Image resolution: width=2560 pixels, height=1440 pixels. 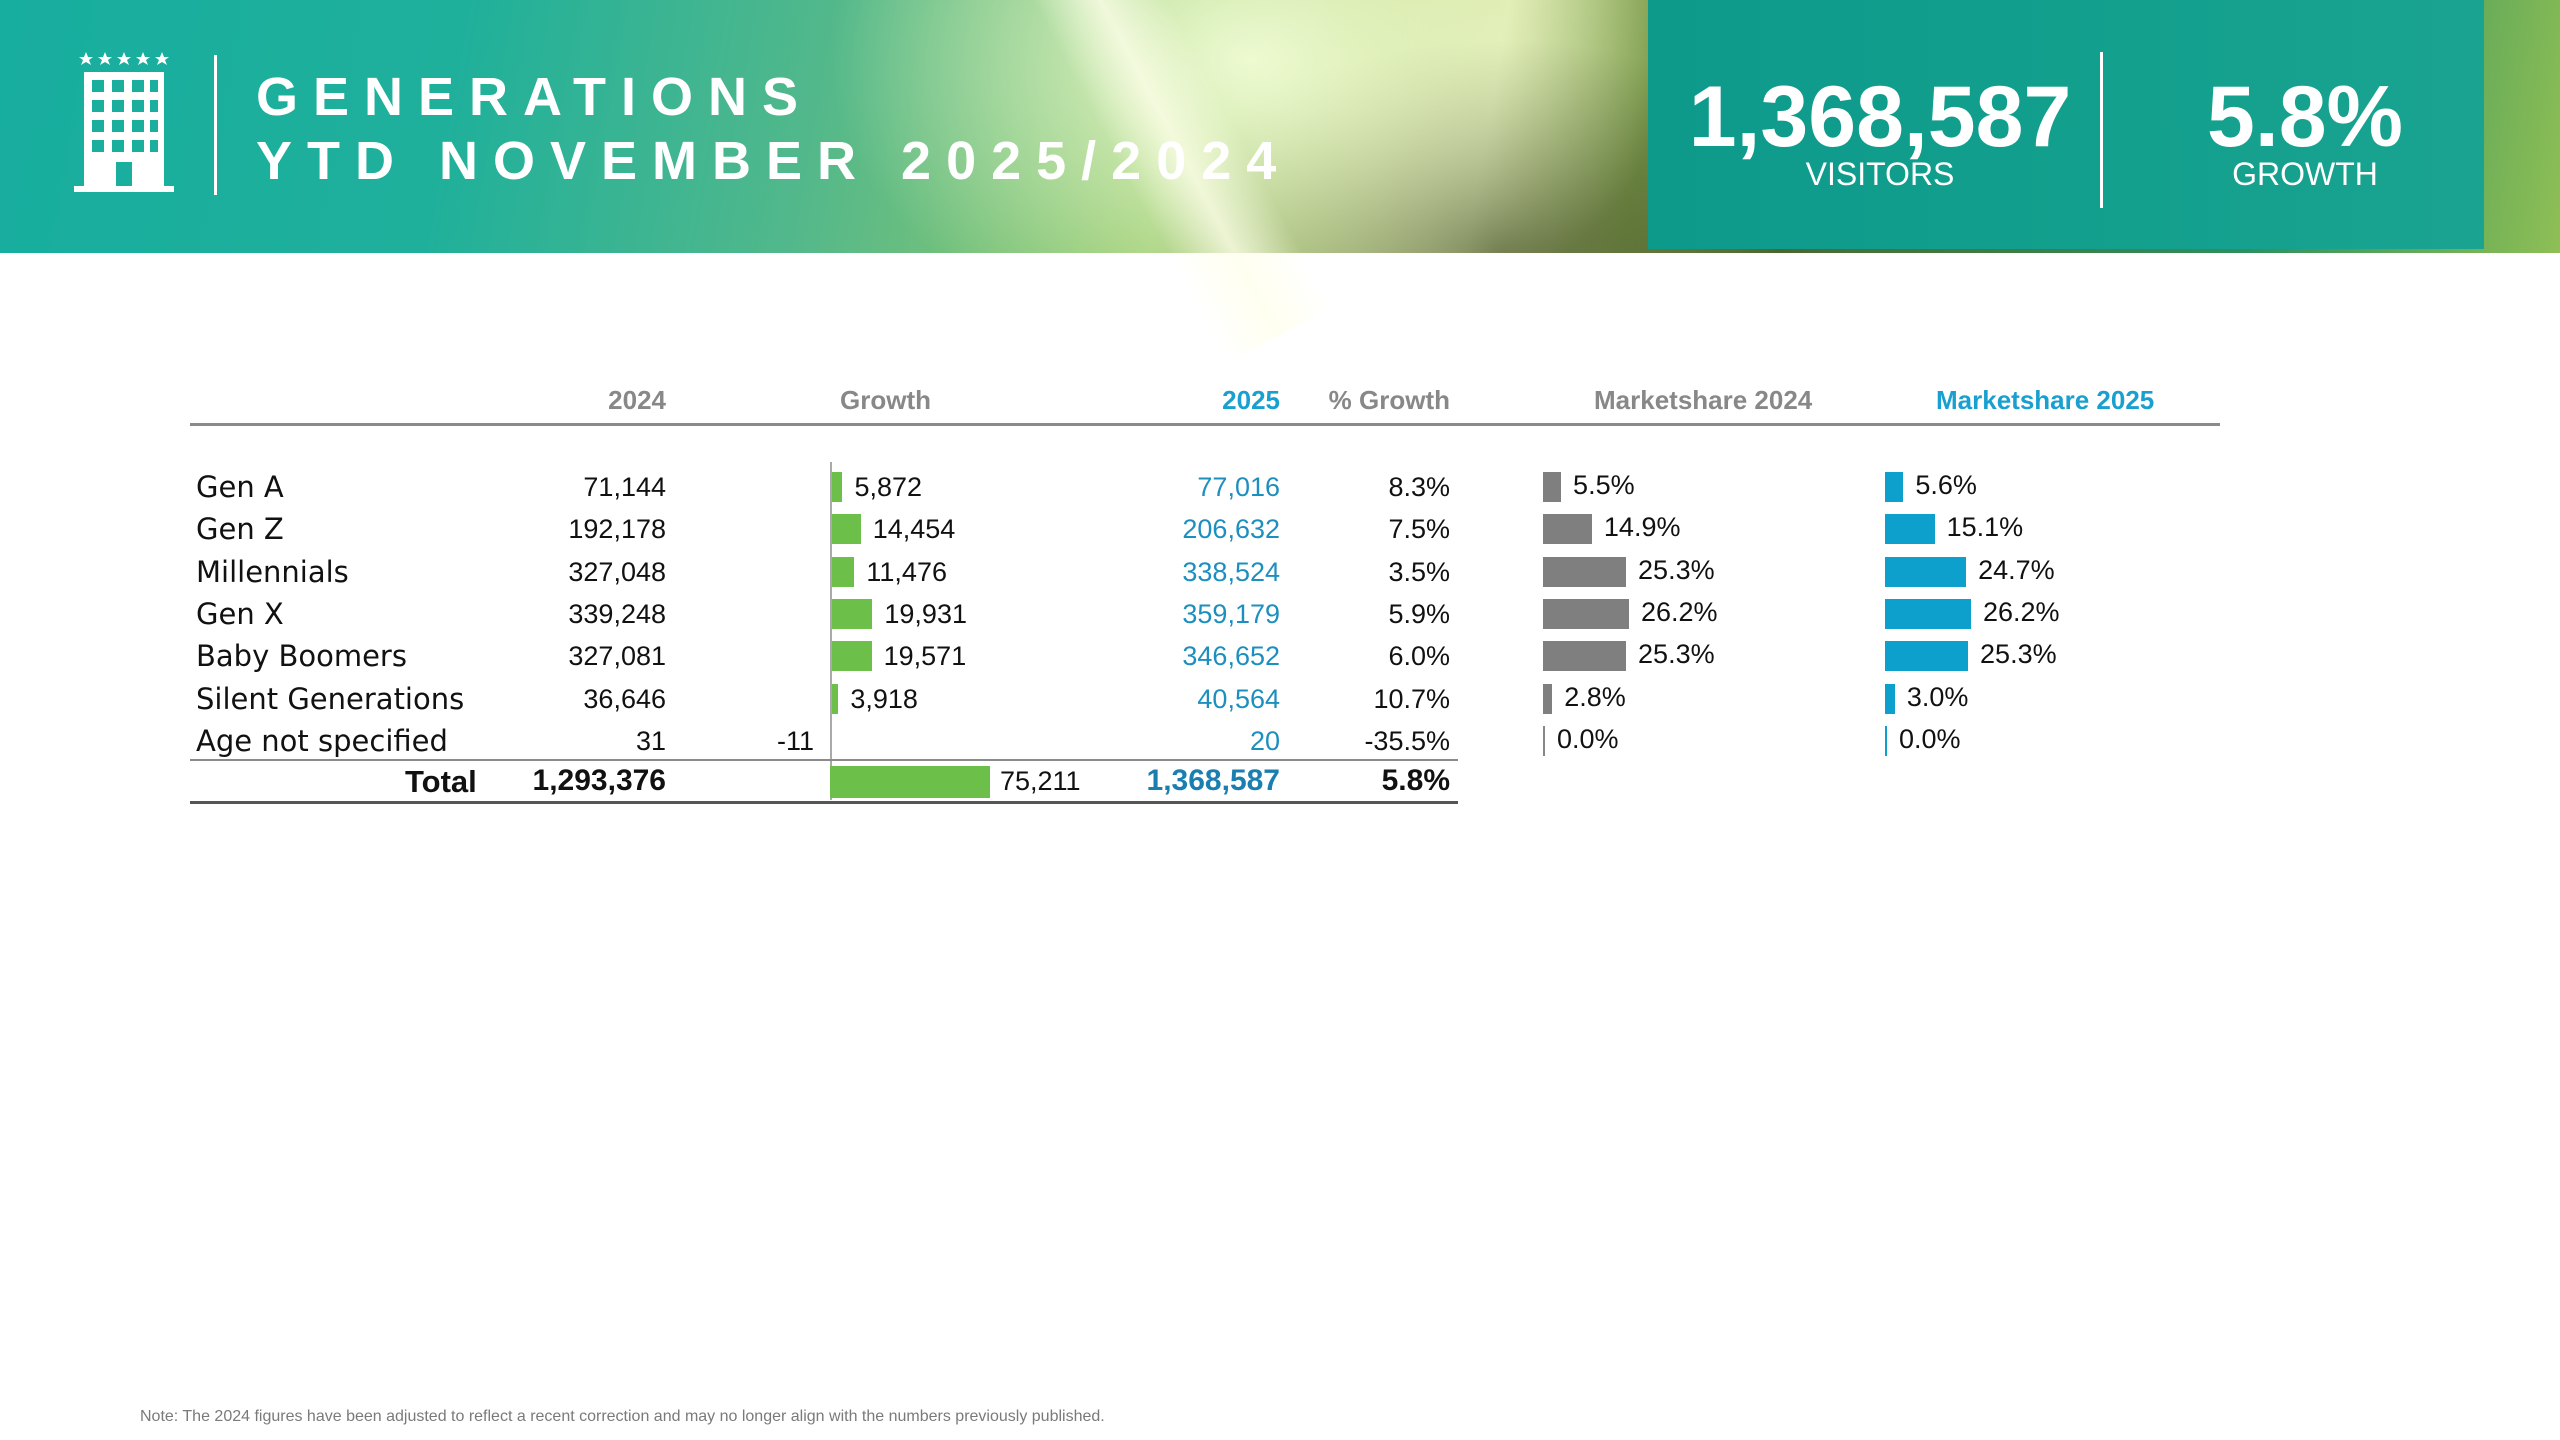 What do you see at coordinates (906, 571) in the screenshot?
I see `growth-bar-label: 11,476` at bounding box center [906, 571].